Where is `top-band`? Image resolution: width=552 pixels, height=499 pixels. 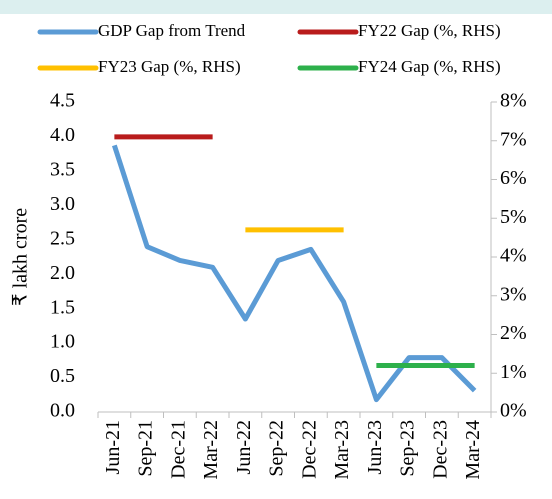 top-band is located at coordinates (276, 7).